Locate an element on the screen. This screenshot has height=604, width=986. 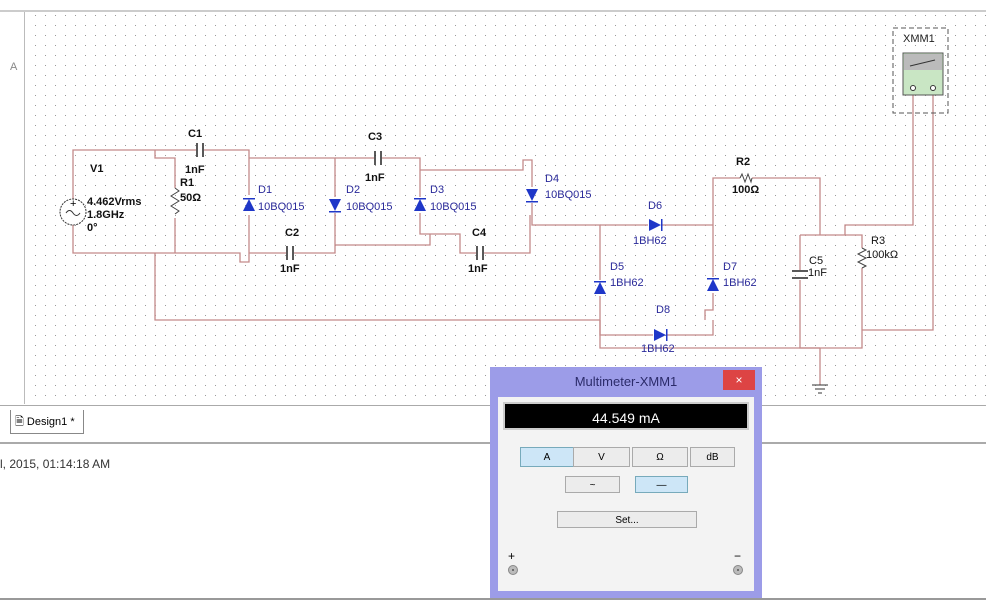
dialog-title: Multimeter-XMM1 is located at coordinates (626, 381).